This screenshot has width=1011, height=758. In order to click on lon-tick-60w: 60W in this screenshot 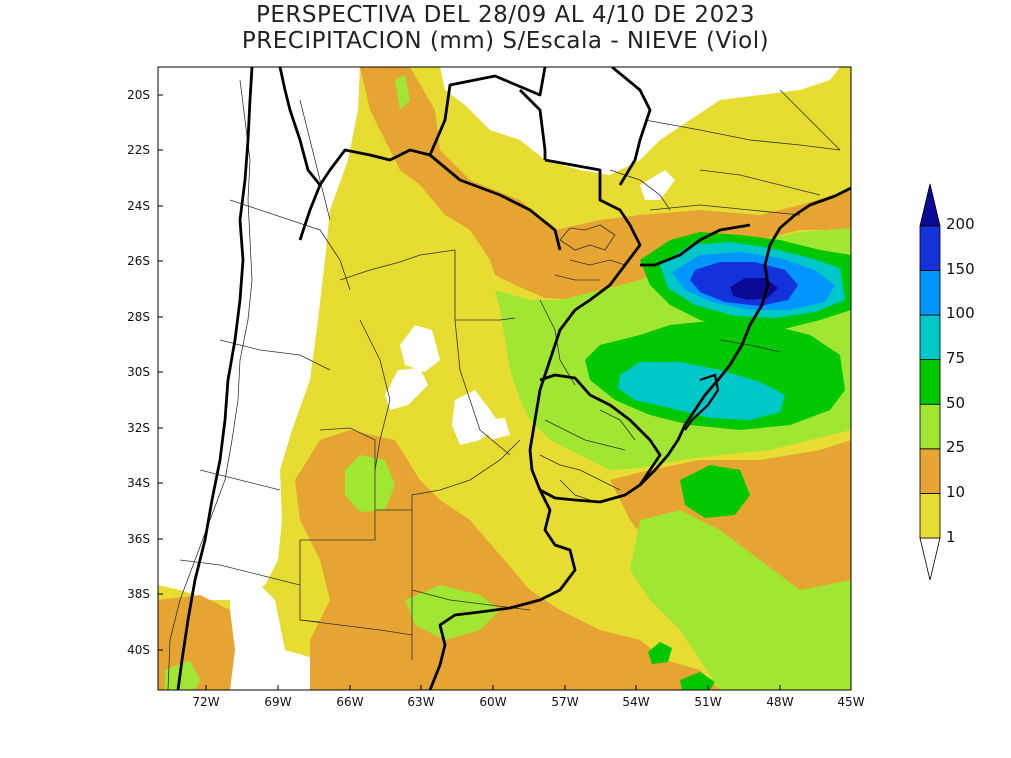, I will do `click(492, 702)`.